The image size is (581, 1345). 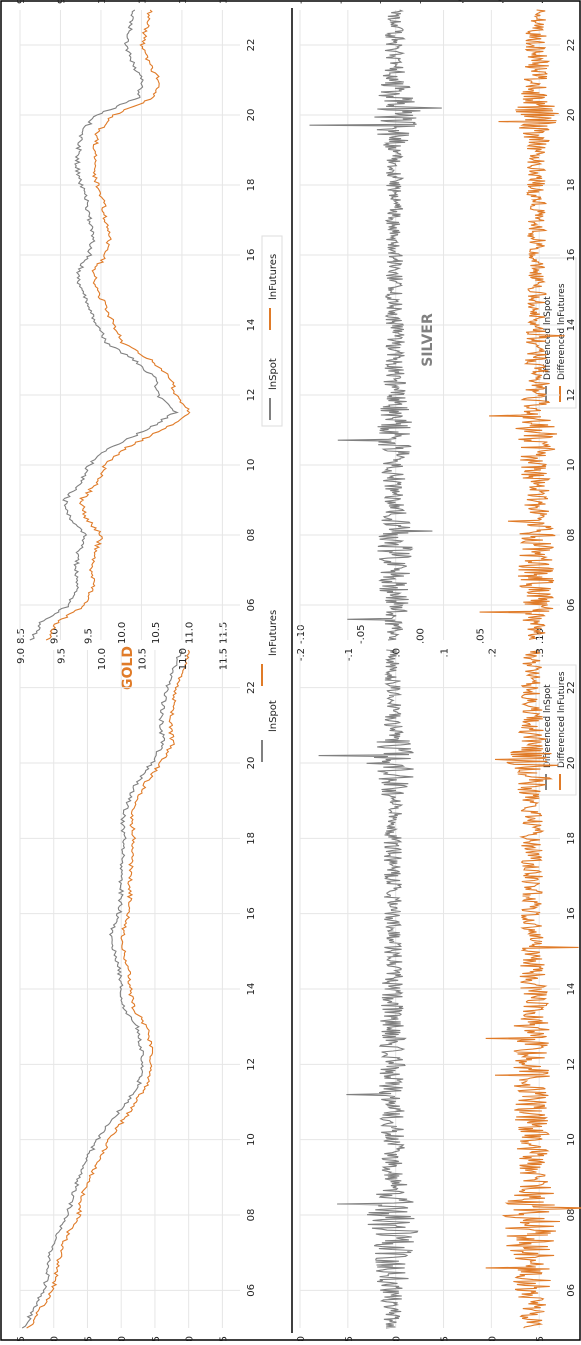 I want to click on y-tick-label-left: -.2, so click(x=301, y=654).